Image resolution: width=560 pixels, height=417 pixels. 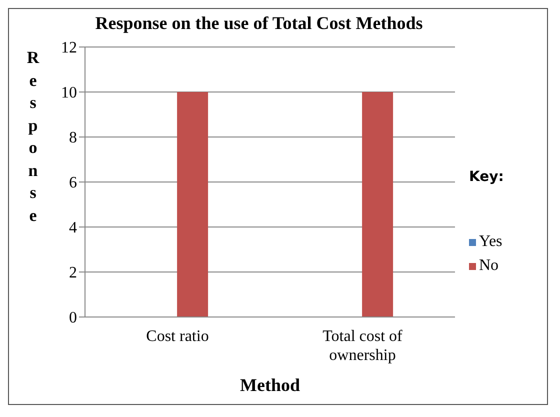 I want to click on y-axis-title: Response, so click(x=33, y=136).